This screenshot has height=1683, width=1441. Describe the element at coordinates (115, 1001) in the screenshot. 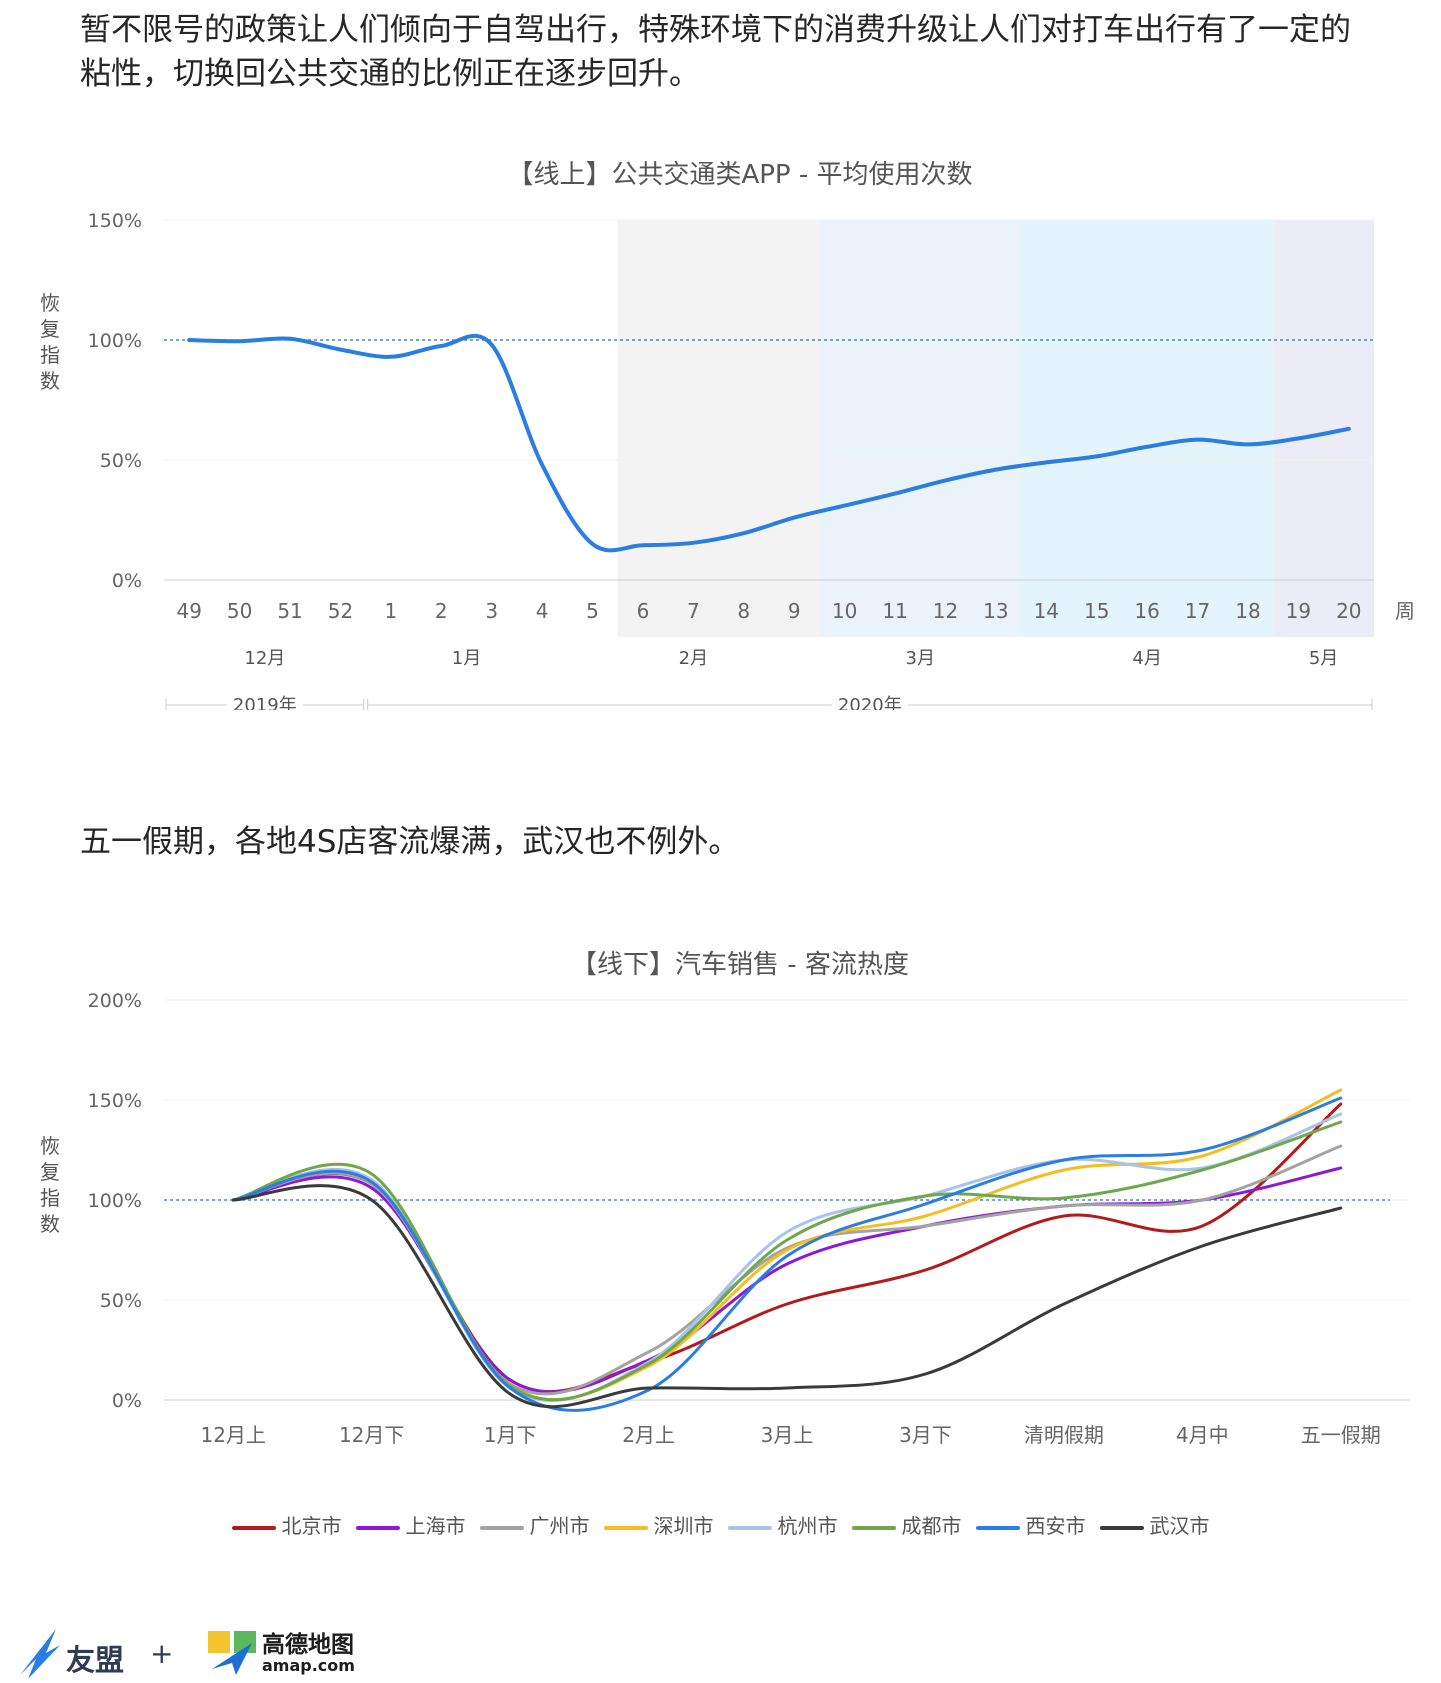

I see `y-tick-label: 200%` at that location.